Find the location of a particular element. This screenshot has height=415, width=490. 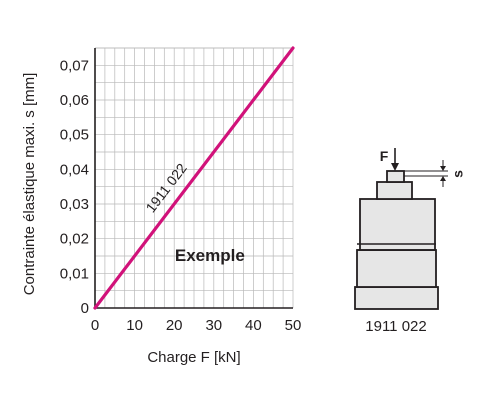

x-tick-label: 30 is located at coordinates (213, 325).